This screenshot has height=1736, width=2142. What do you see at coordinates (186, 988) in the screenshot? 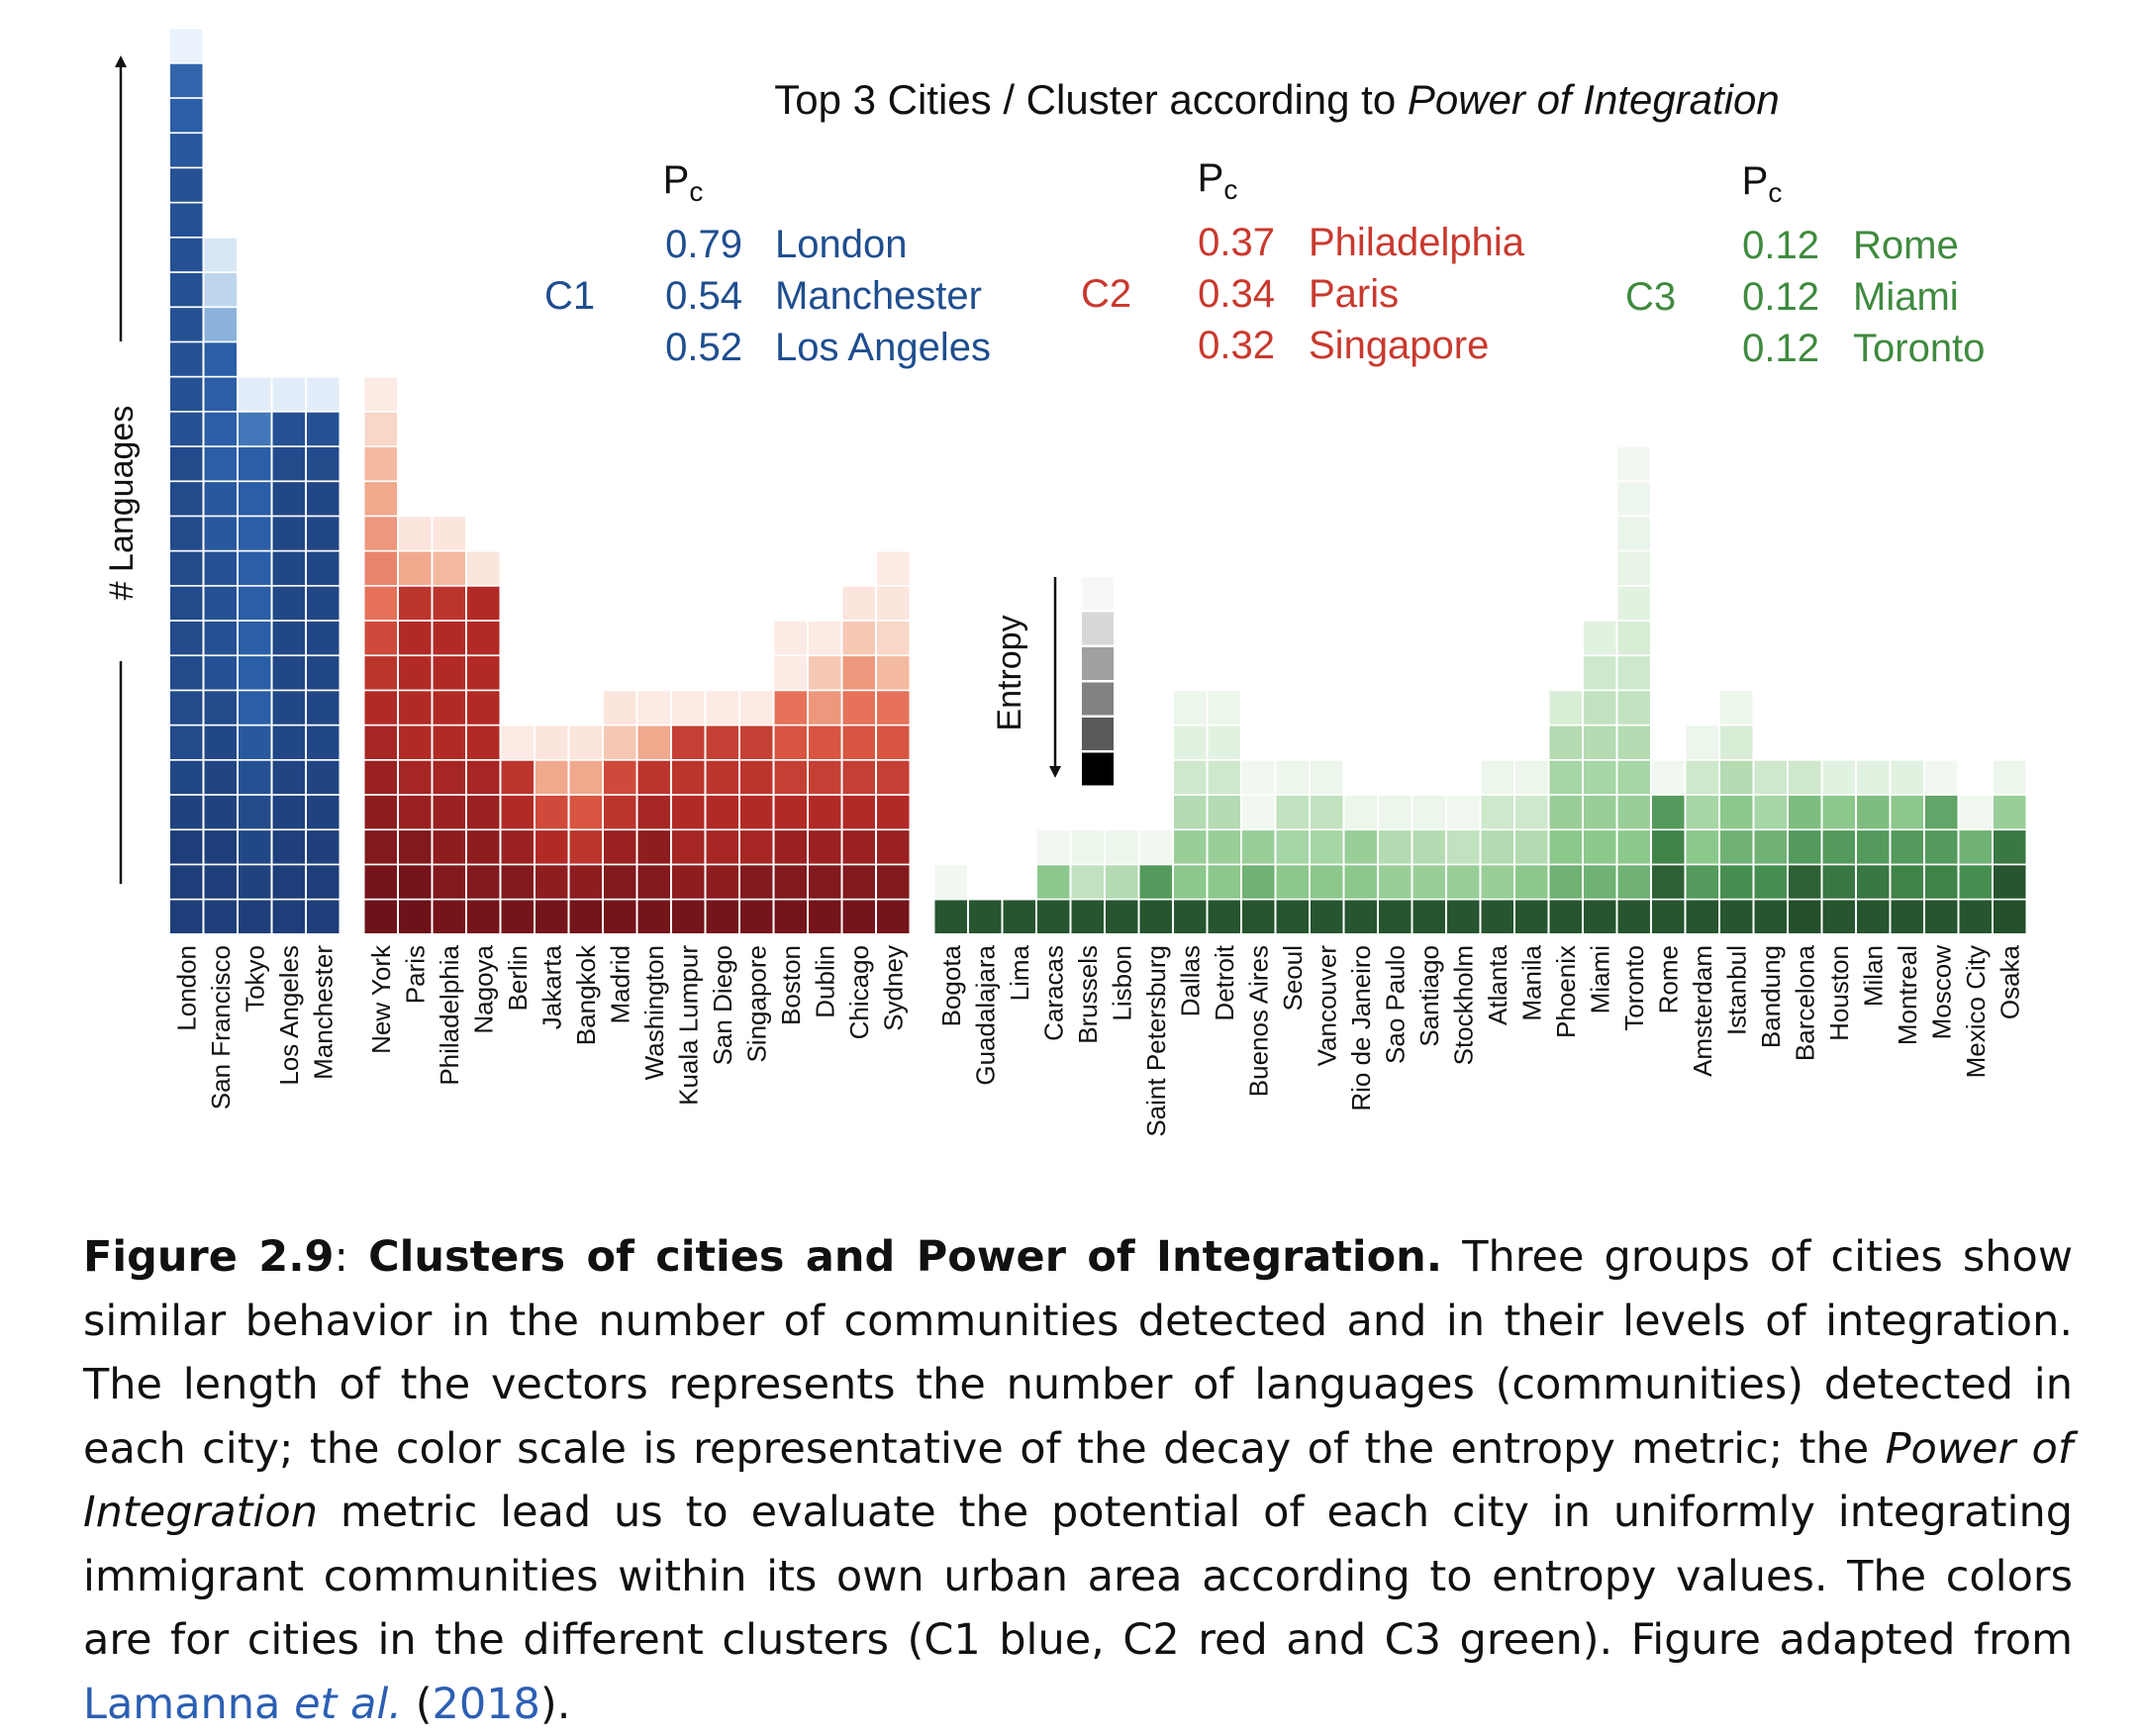
I see `city-label: London` at bounding box center [186, 988].